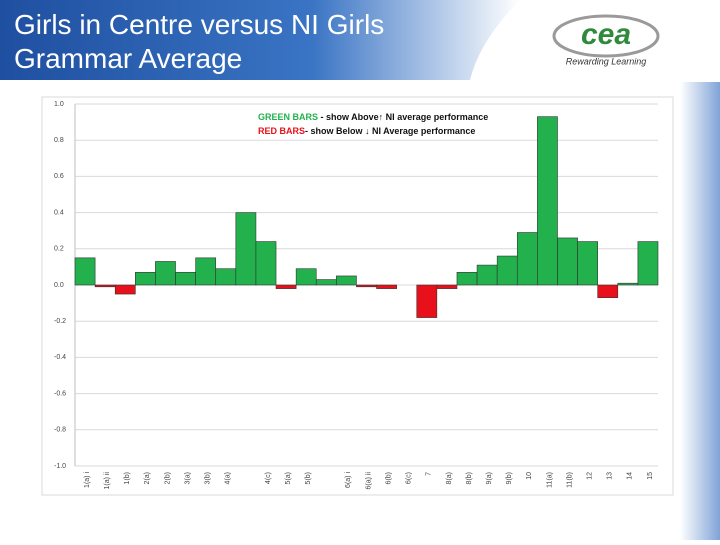 The width and height of the screenshot is (720, 545). Describe the element at coordinates (390, 131) in the screenshot. I see `legend-text: - show Below ↓ NI Average performance` at that location.